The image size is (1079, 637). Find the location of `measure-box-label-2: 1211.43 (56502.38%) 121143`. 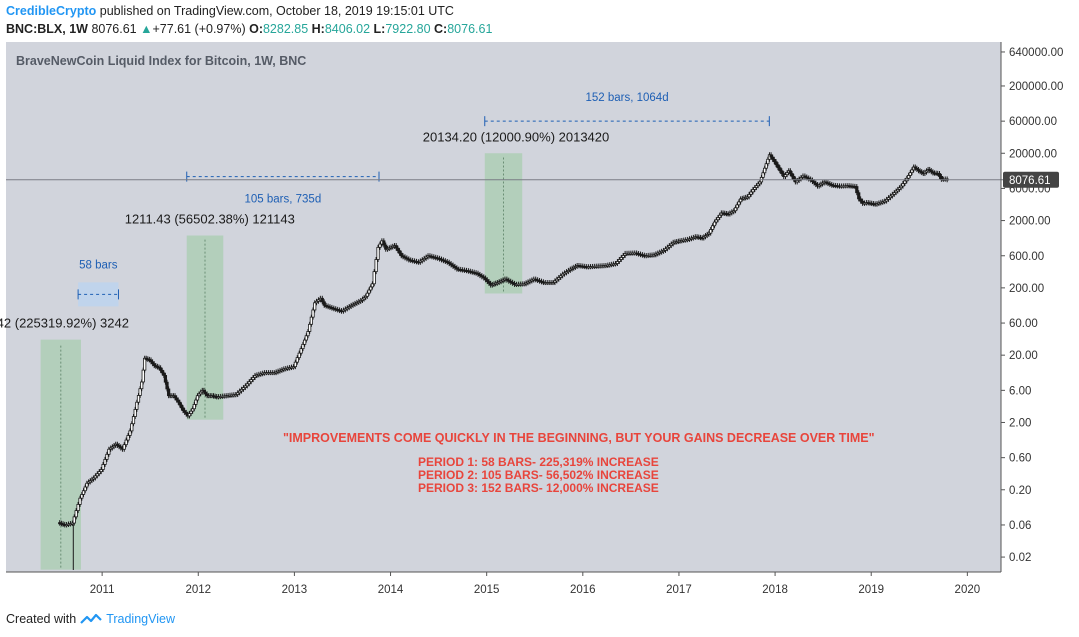

measure-box-label-2: 1211.43 (56502.38%) 121143 is located at coordinates (210, 218).